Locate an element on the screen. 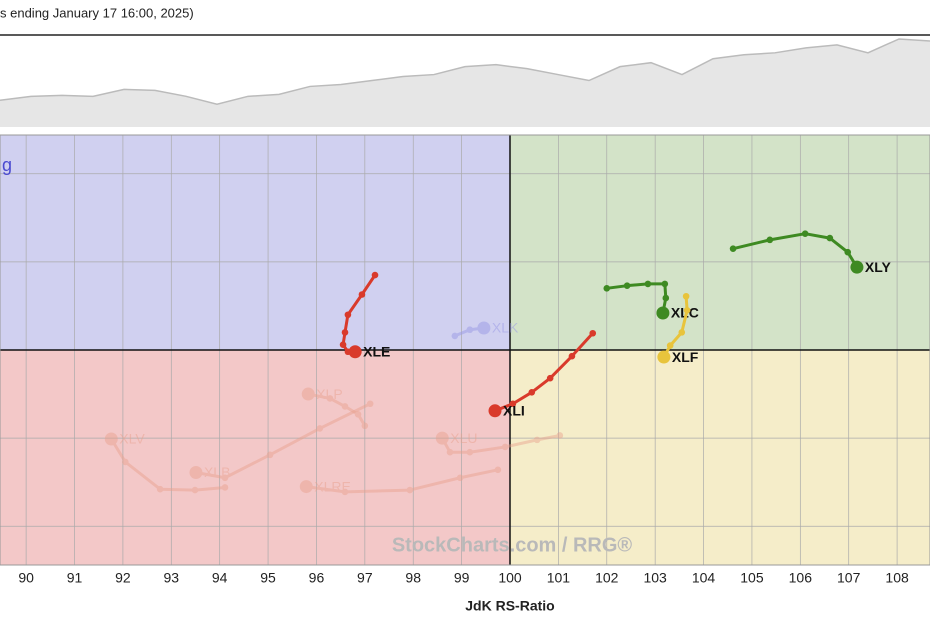 This screenshot has height=620, width=930. trail: XLB is located at coordinates (281, 441).